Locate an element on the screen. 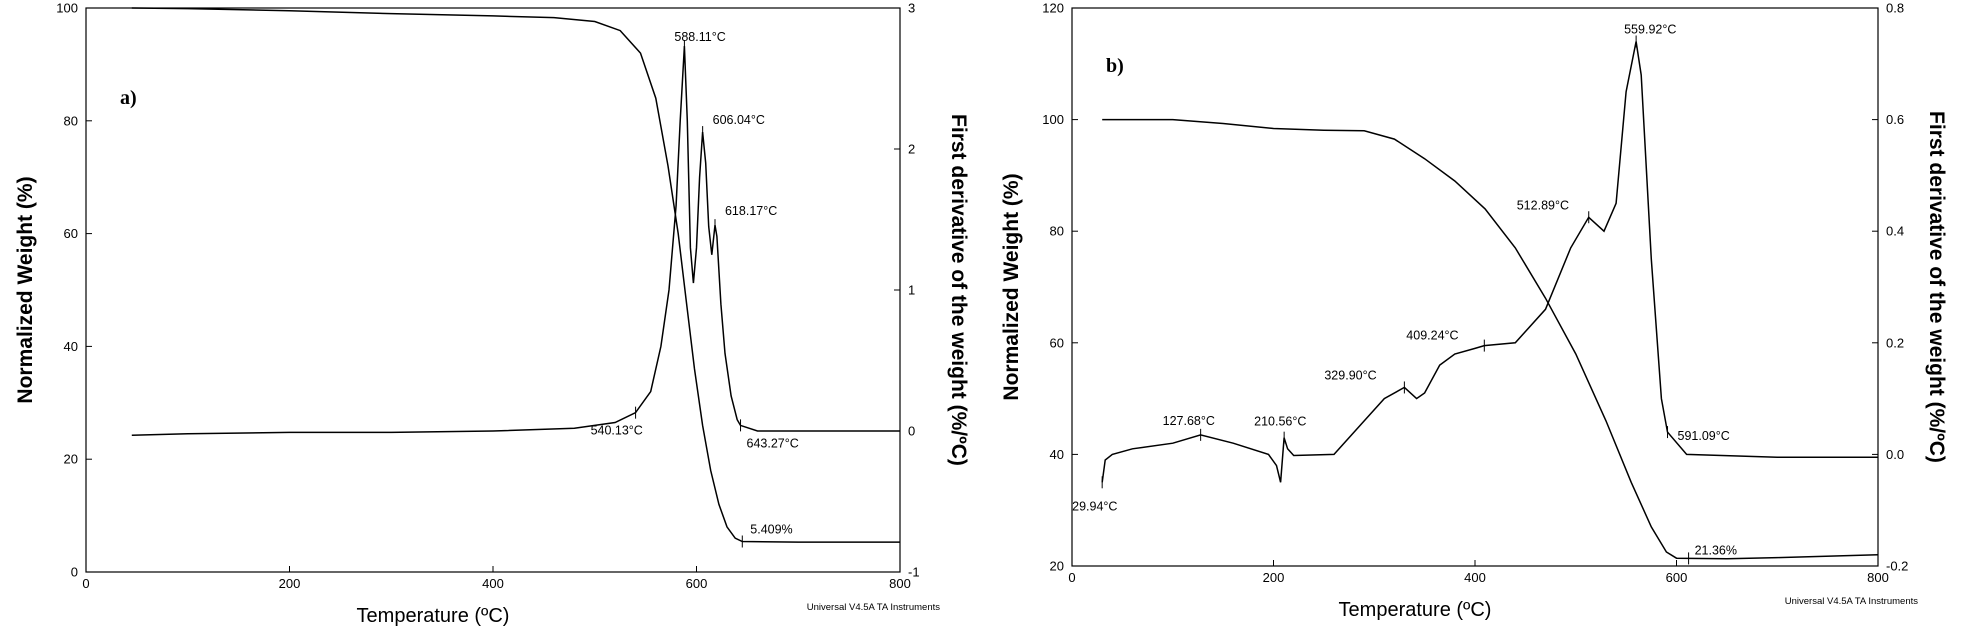  y-right-tick-label: -0.2 is located at coordinates (1897, 566).